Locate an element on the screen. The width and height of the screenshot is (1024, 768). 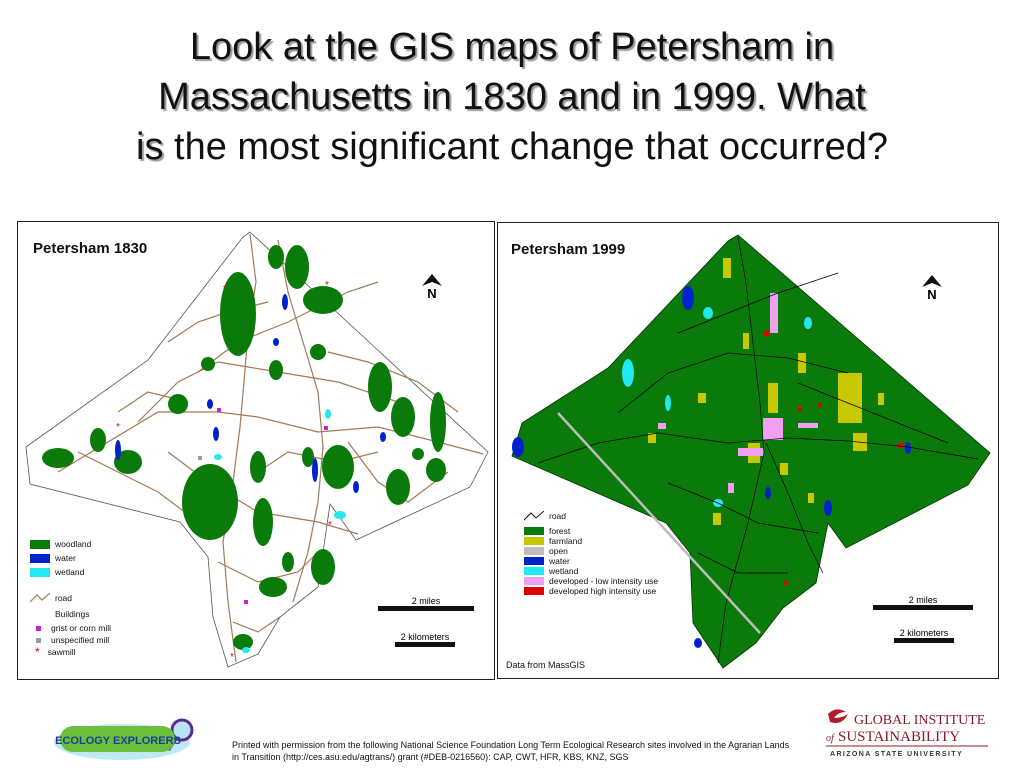
legend-label: developed high intensity use is located at coordinates (603, 591).